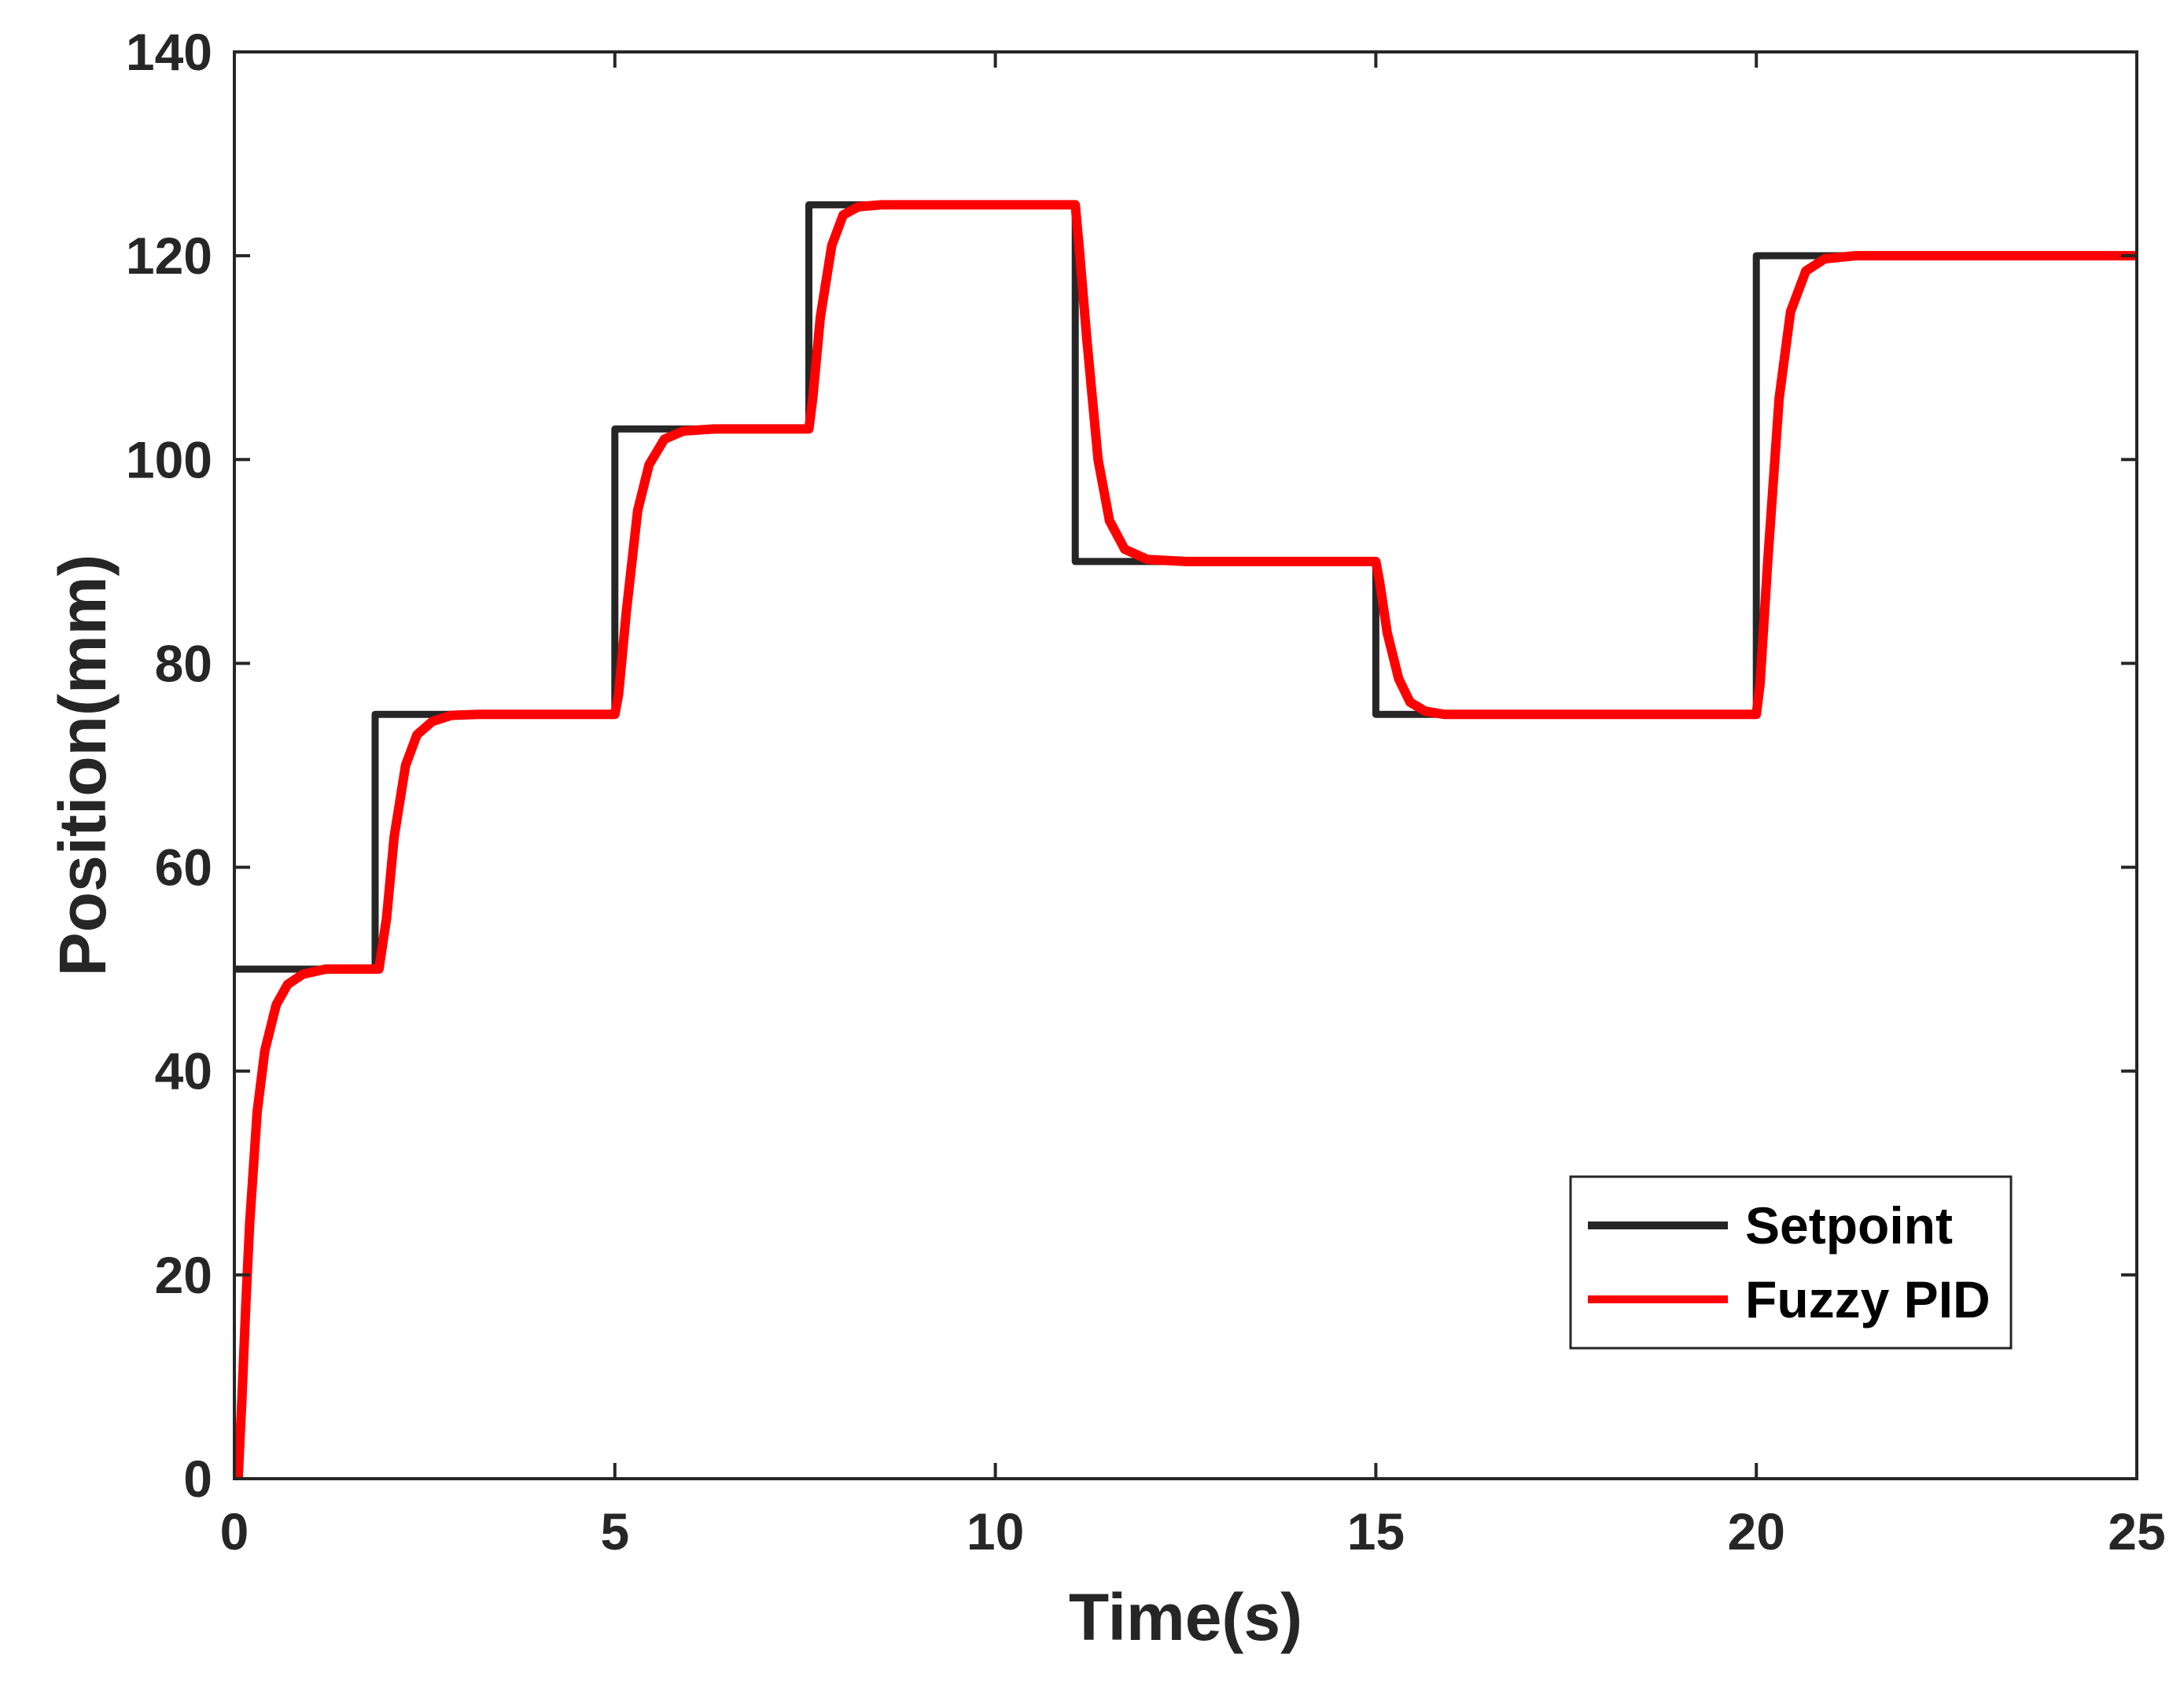  Describe the element at coordinates (614, 1531) in the screenshot. I see `x-tick-label: 5` at that location.